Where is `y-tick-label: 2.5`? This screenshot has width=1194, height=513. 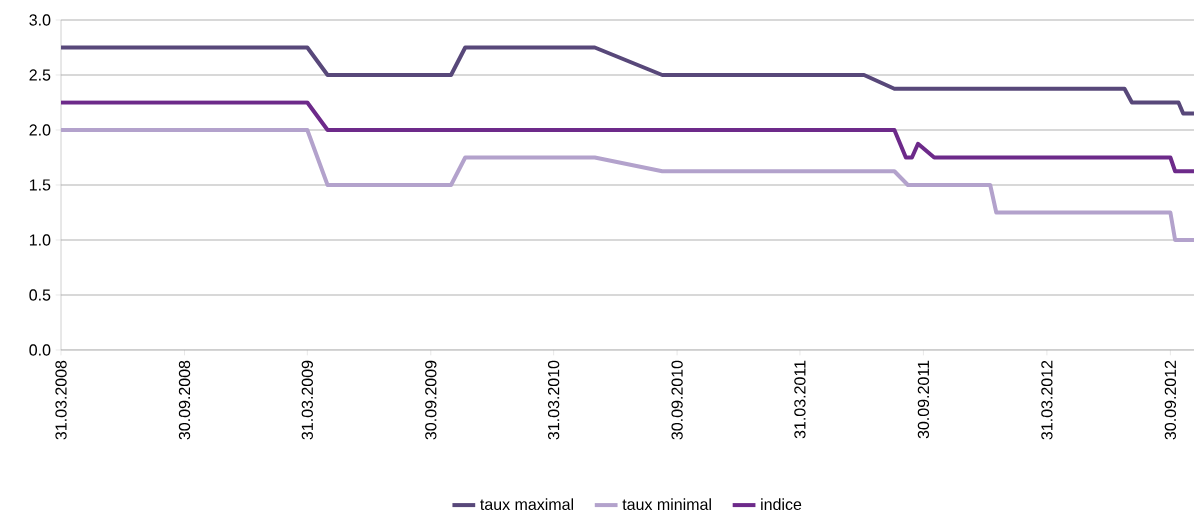 y-tick-label: 2.5 is located at coordinates (40, 75).